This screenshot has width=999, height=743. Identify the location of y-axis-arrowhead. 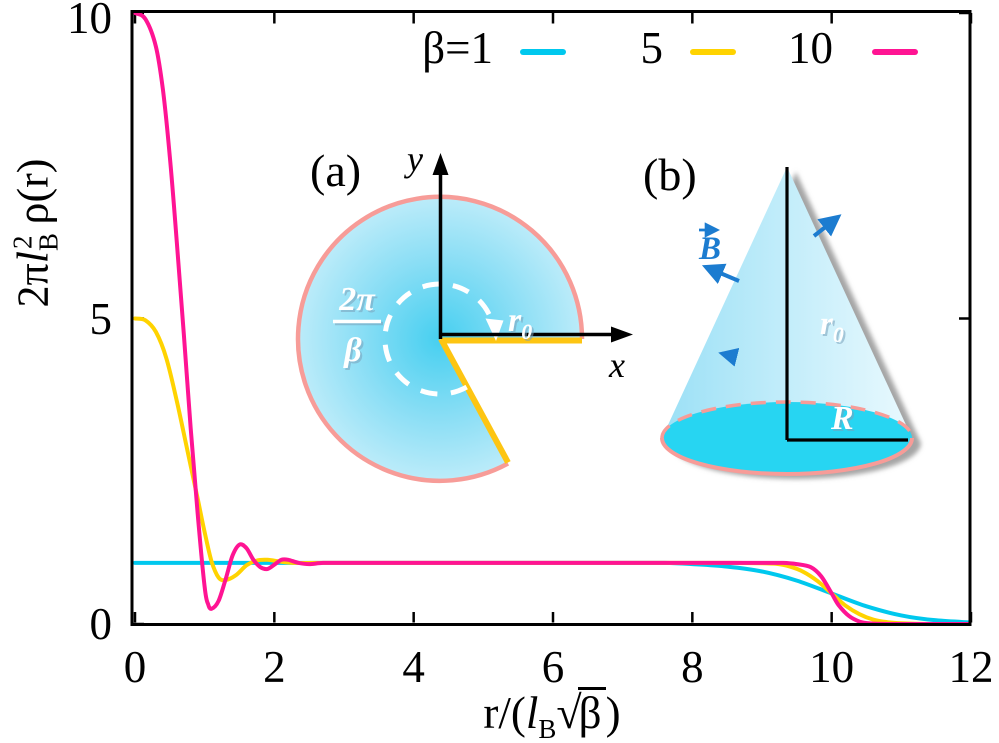
(440, 164).